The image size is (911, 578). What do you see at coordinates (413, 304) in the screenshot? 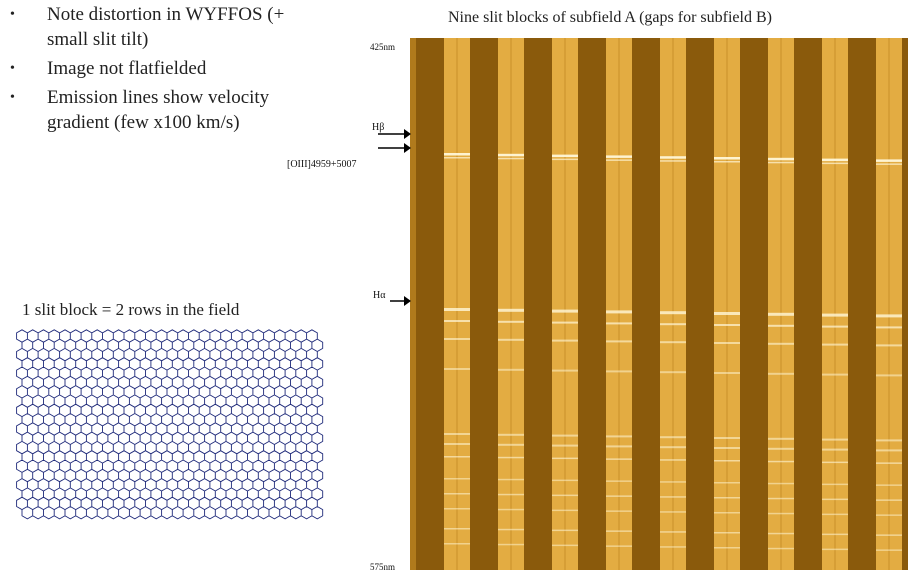
I see `spectrum-edge` at bounding box center [413, 304].